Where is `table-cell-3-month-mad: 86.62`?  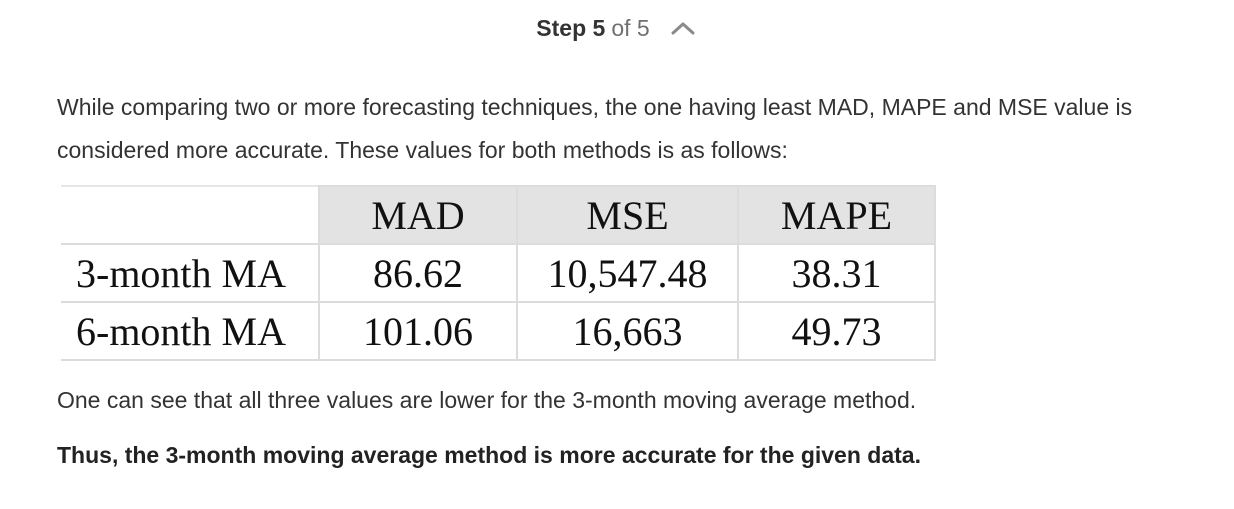
table-cell-3-month-mad: 86.62 is located at coordinates (418, 273).